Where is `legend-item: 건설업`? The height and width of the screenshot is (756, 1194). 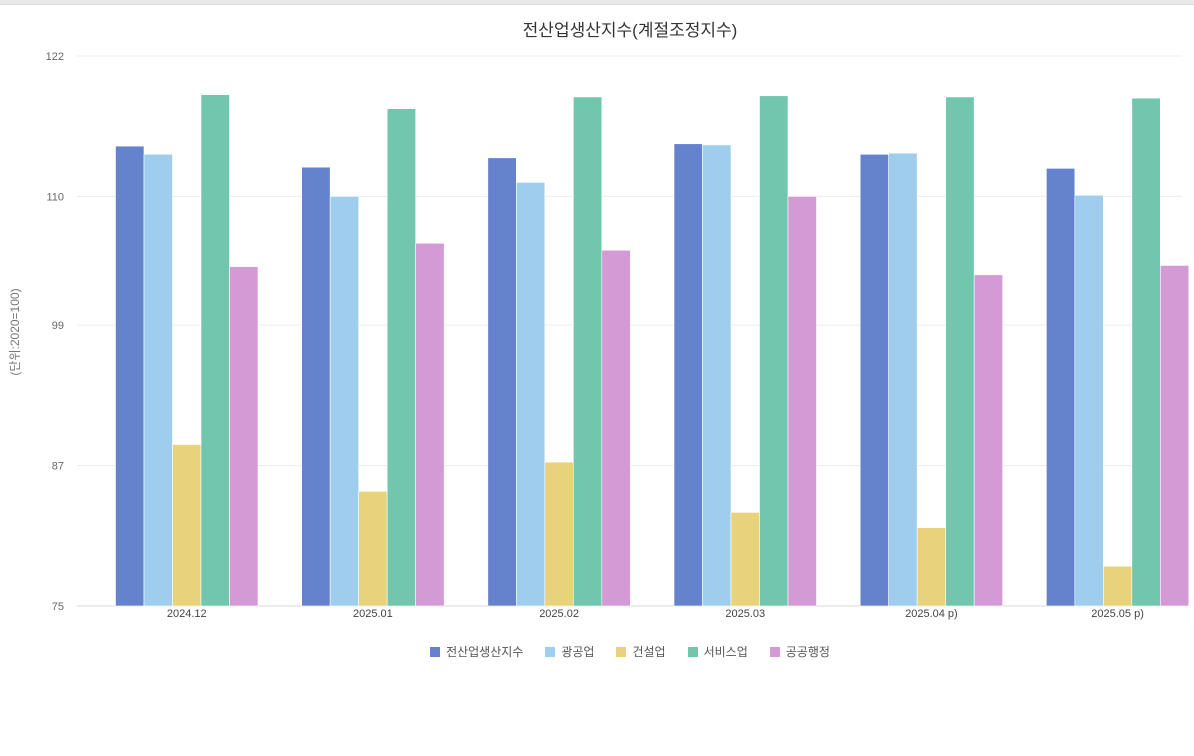 legend-item: 건설업 is located at coordinates (641, 651).